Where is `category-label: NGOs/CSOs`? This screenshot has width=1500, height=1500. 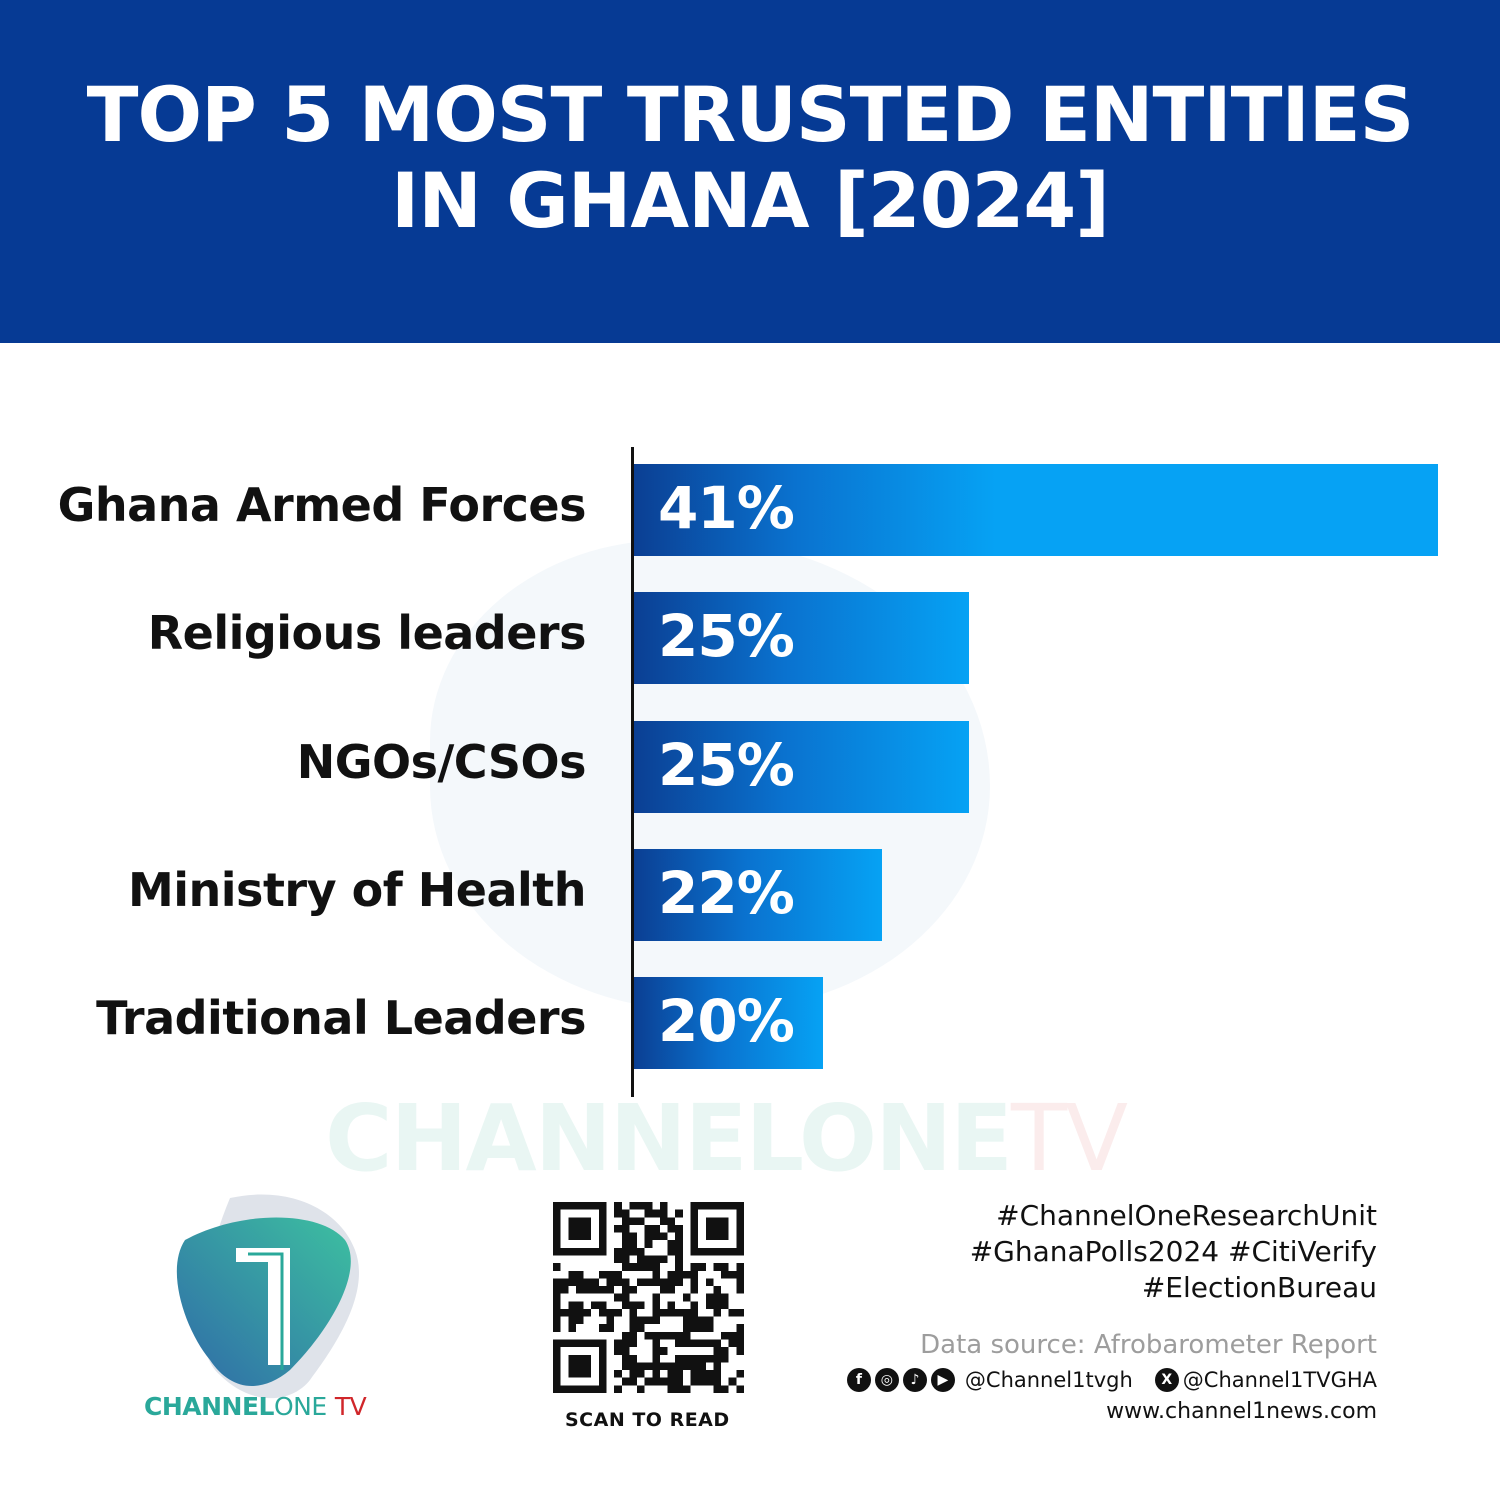
category-label: NGOs/CSOs is located at coordinates (441, 761).